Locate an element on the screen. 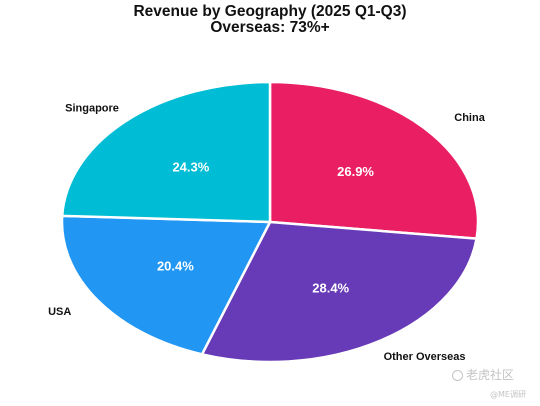 The height and width of the screenshot is (406, 540). pie-slice-singapore is located at coordinates (166, 152).